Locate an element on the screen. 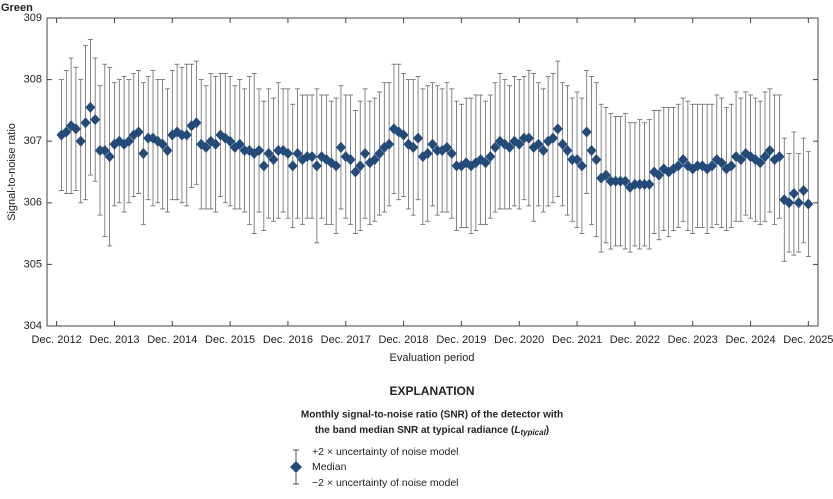 This screenshot has width=833, height=499. y-tick-label: 304 is located at coordinates (33, 326).